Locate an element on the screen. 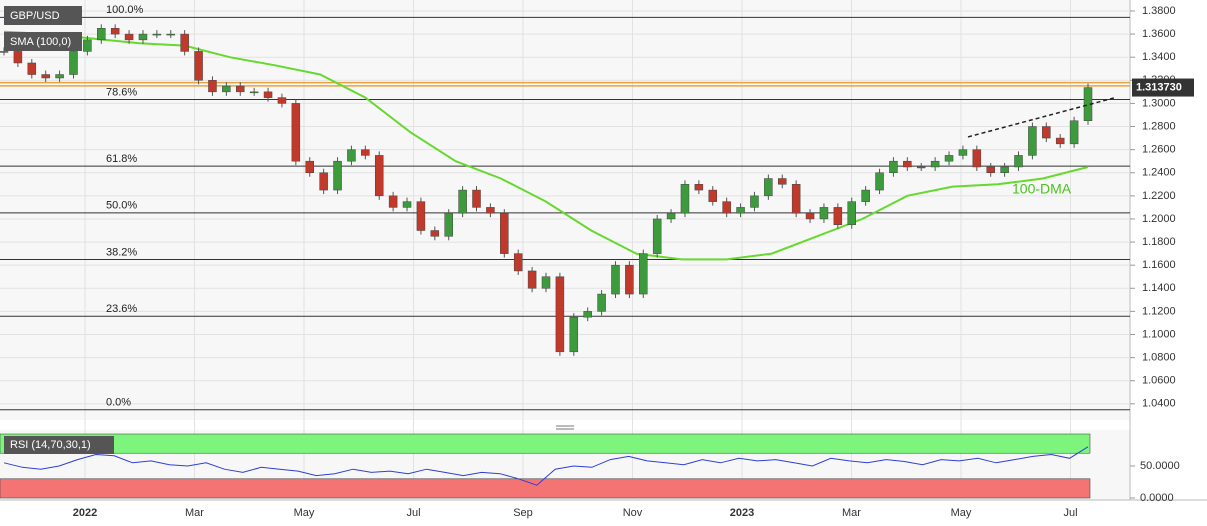 Image resolution: width=1207 pixels, height=526 pixels. y-tick-label: 1.1400 is located at coordinates (1159, 288).